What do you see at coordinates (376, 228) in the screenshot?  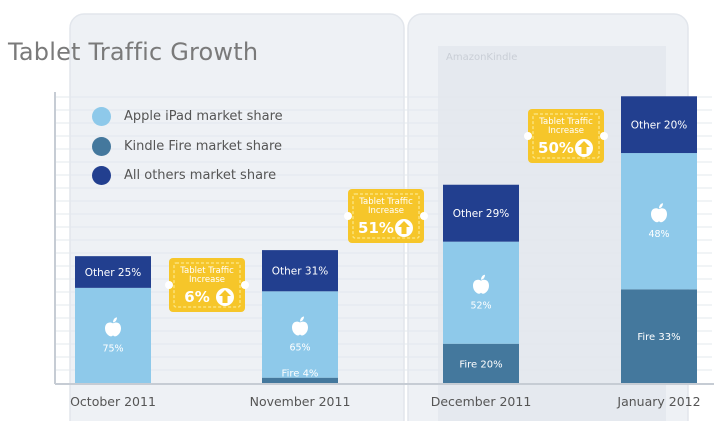 I see `badge-value: 51%` at bounding box center [376, 228].